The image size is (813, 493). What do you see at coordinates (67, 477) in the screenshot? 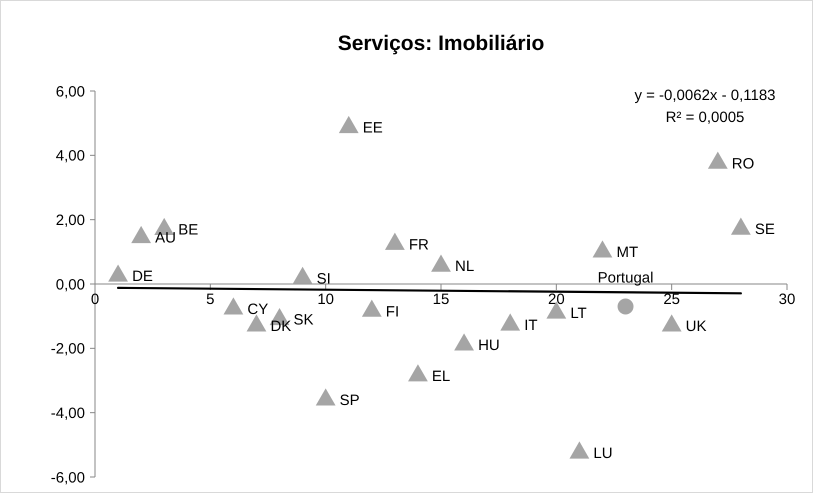
I see `y-tick-label: -6,00` at bounding box center [67, 477].